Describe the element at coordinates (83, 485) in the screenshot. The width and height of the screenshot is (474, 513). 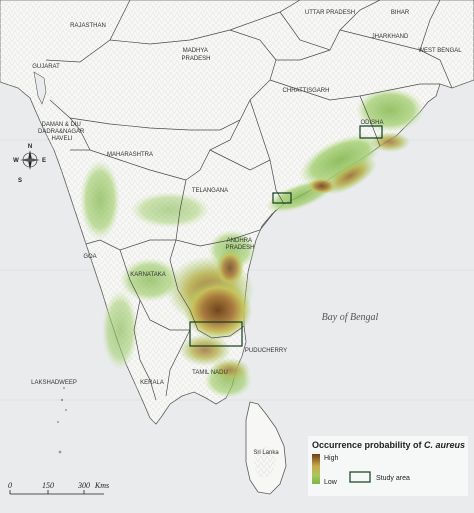
I see `scale-tick-300: 300` at that location.